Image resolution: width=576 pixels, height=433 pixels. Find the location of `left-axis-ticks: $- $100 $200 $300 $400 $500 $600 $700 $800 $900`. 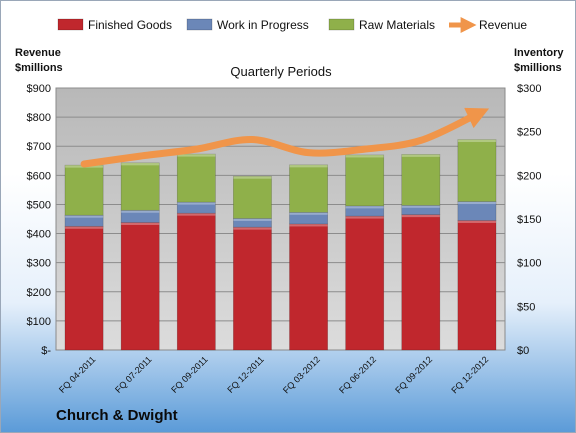

left-axis-ticks: $- $100 $200 $300 $400 $500 $600 $700 $800 $900 is located at coordinates (39, 220).